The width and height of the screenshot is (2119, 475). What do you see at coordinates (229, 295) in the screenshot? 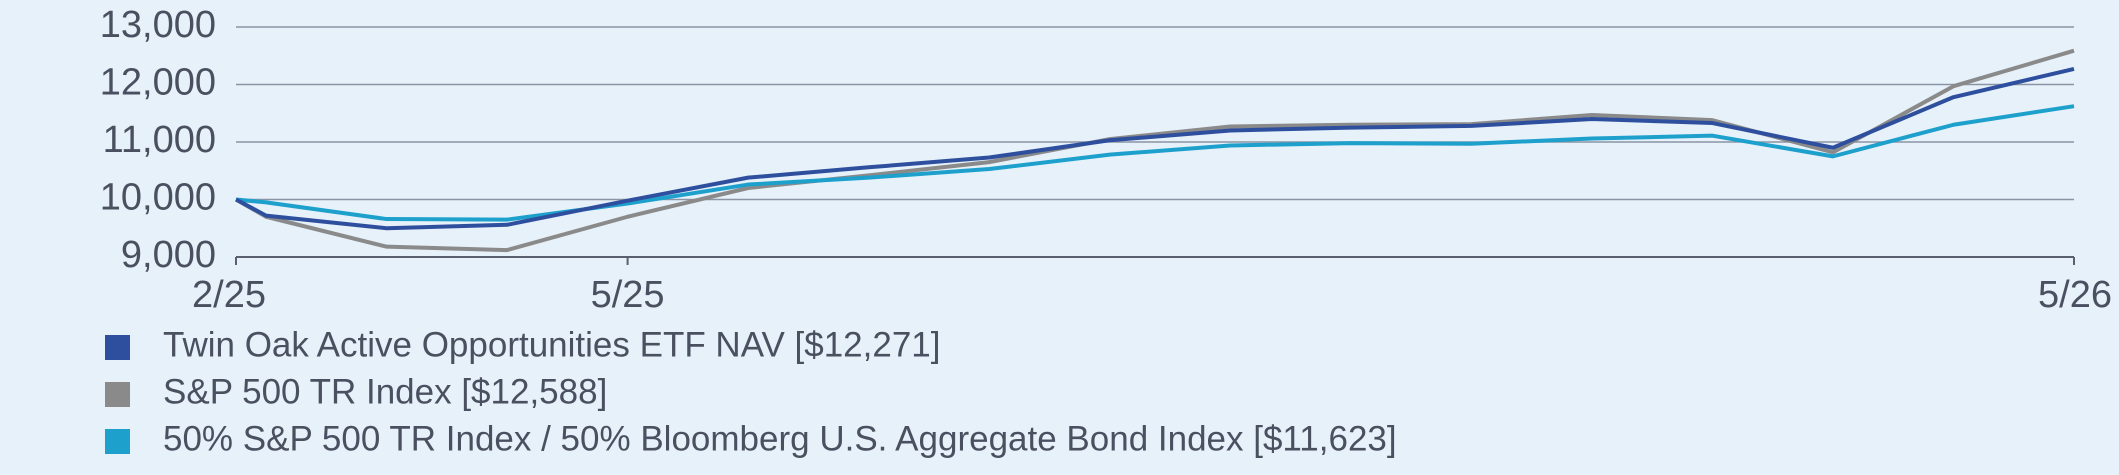
I see `x-tick-label: 2/25` at bounding box center [229, 295].